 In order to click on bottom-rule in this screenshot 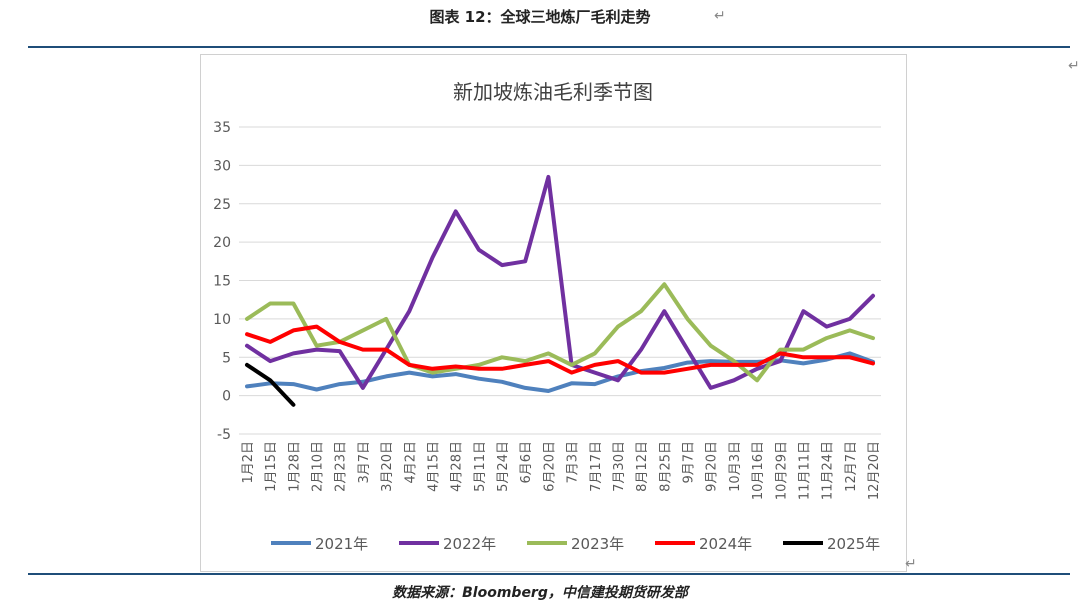, I will do `click(549, 574)`.